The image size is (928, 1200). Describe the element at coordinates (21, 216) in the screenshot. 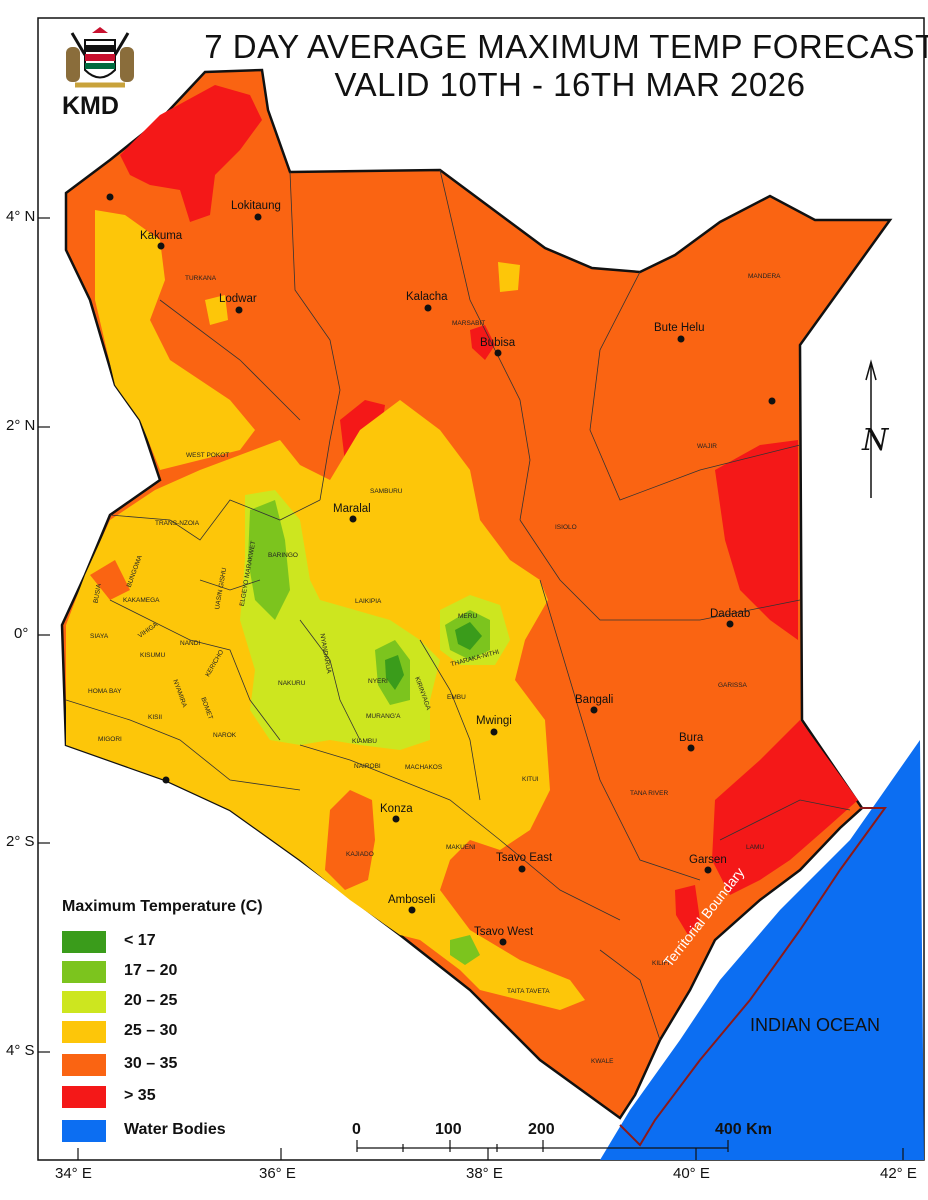

I see `lat-label-4n: 4° N` at that location.